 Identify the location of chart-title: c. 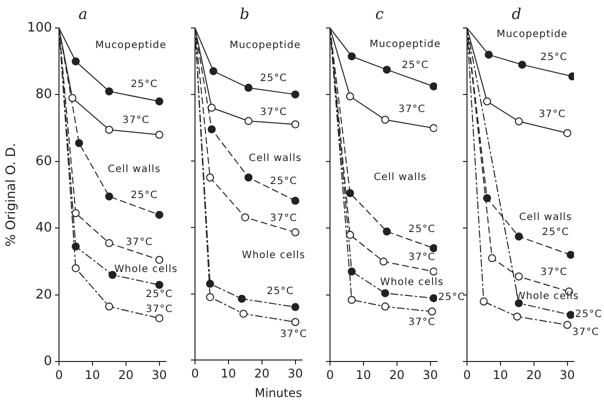
(379, 13).